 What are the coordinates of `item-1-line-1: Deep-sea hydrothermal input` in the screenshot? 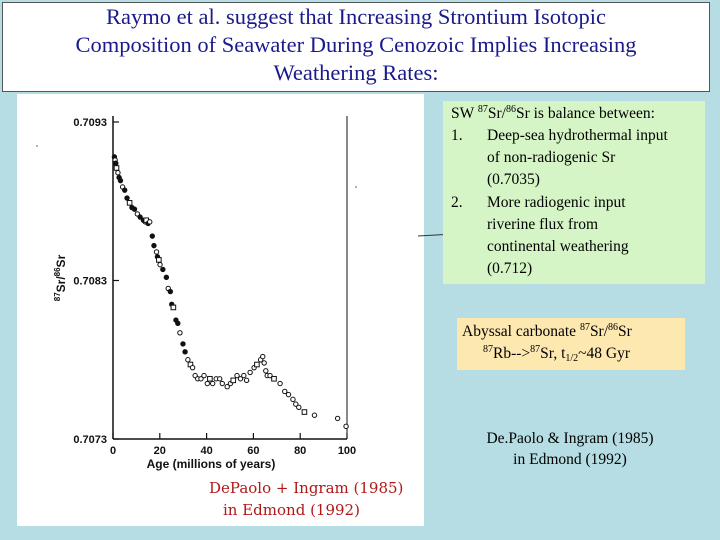 It's located at (577, 135).